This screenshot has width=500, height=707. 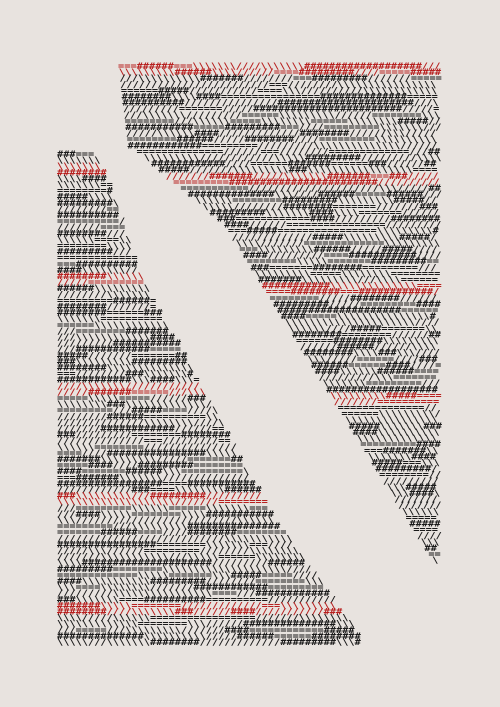 What do you see at coordinates (376, 366) in the screenshot?
I see `right-block-row: ######======####////=` at bounding box center [376, 366].